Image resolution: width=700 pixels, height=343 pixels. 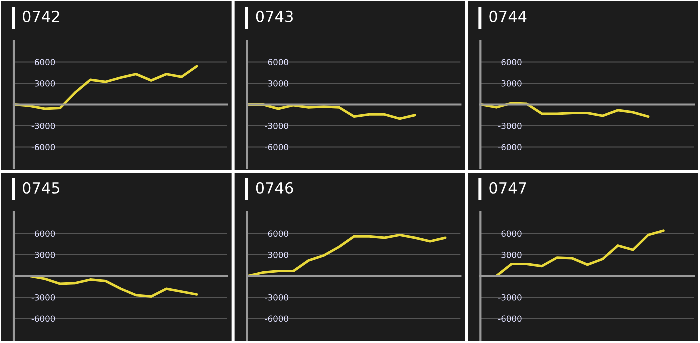 I want to click on chart-title: 0744, so click(x=508, y=16).